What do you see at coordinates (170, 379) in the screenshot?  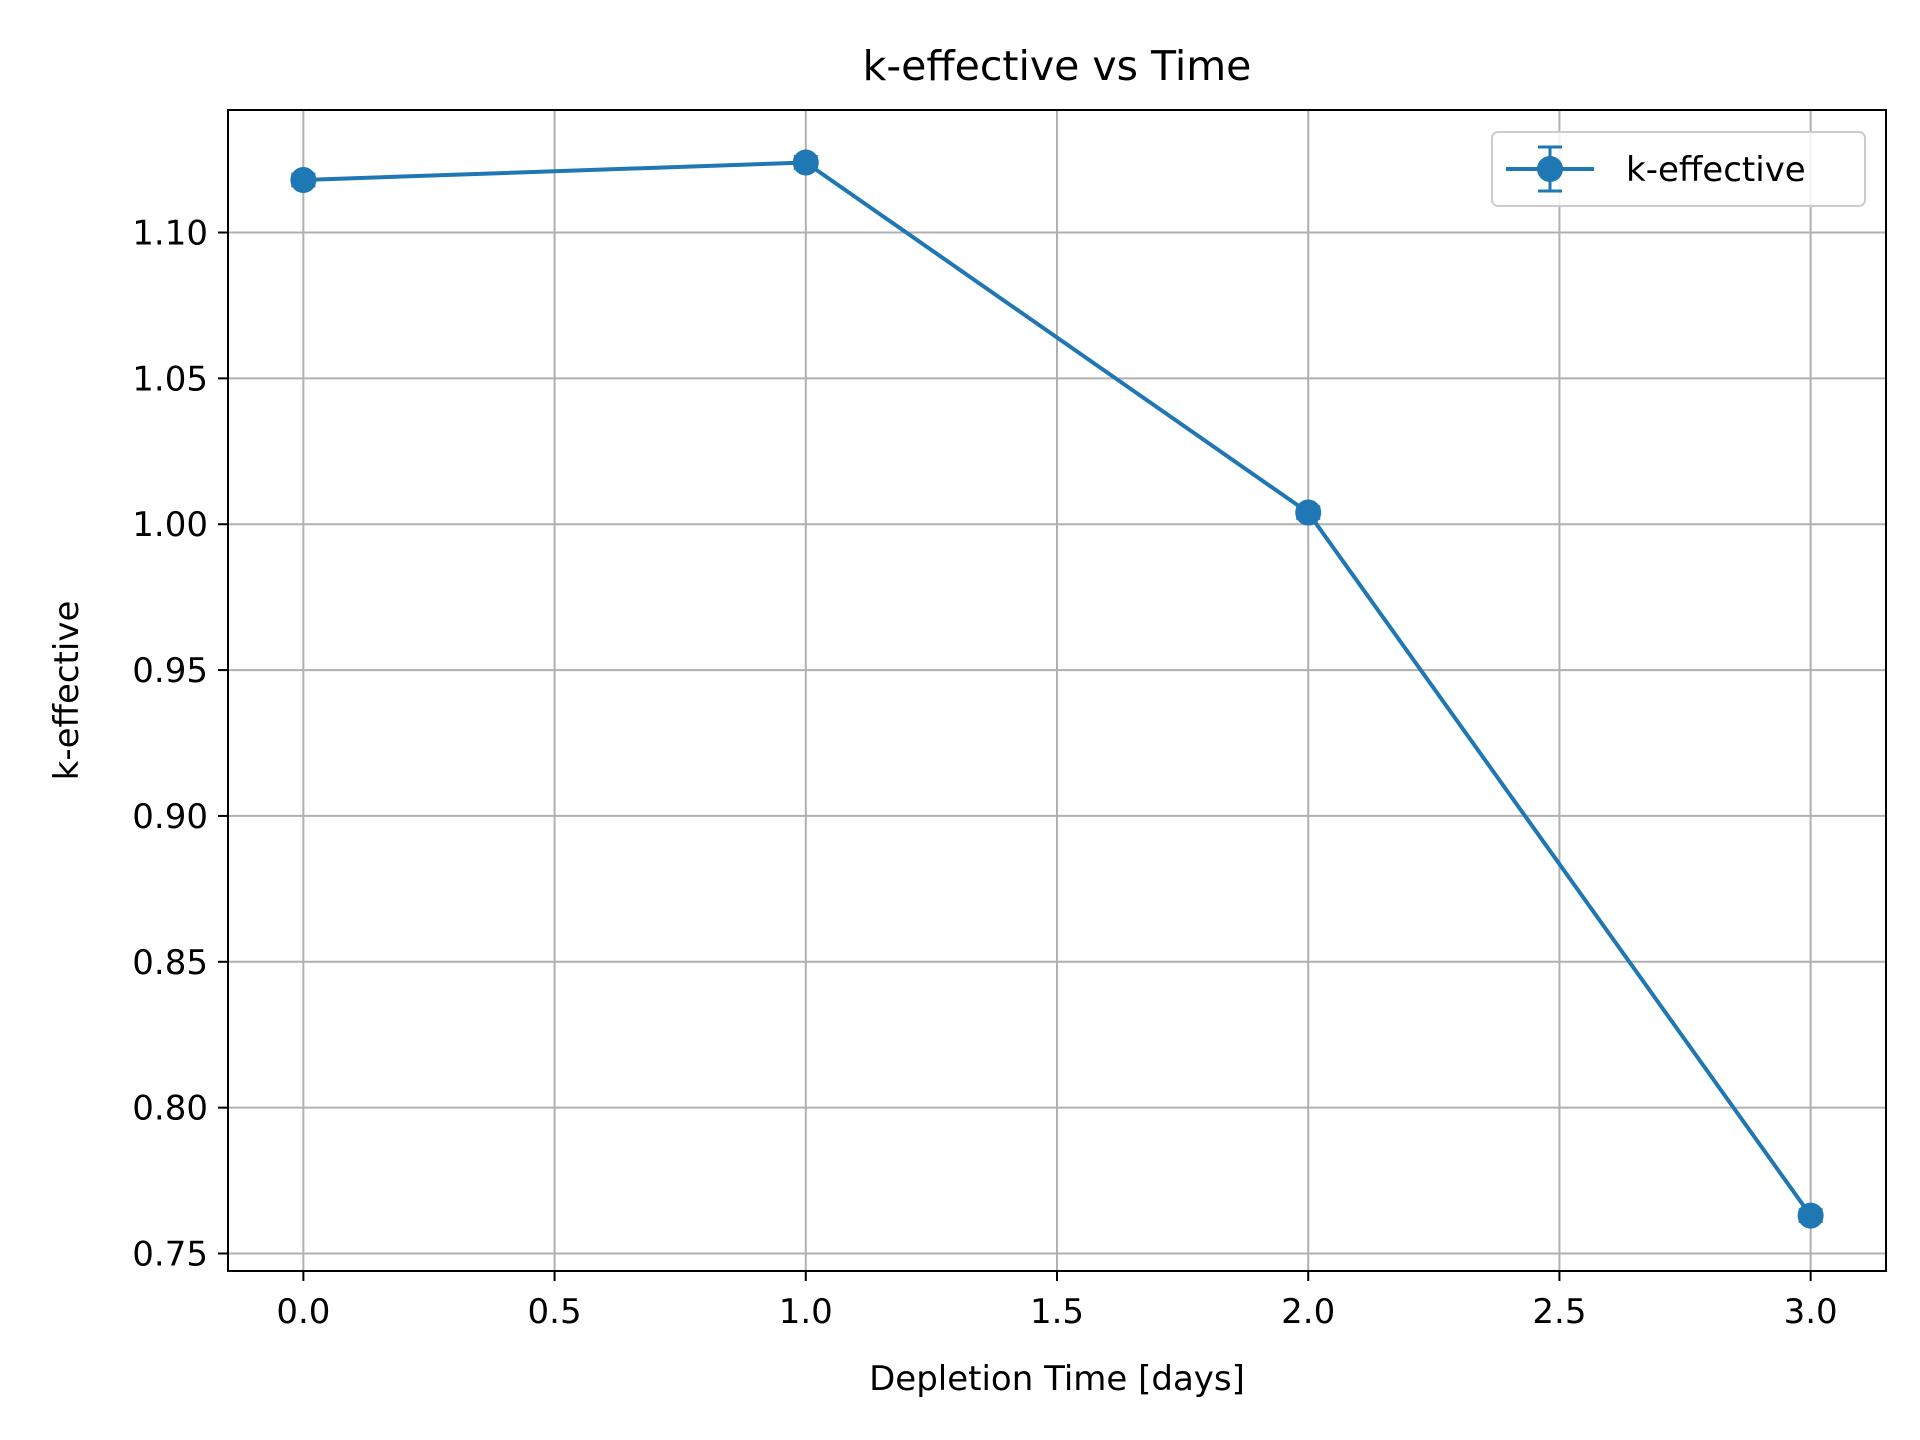 I see `y-tick-label-6: 1.05` at bounding box center [170, 379].